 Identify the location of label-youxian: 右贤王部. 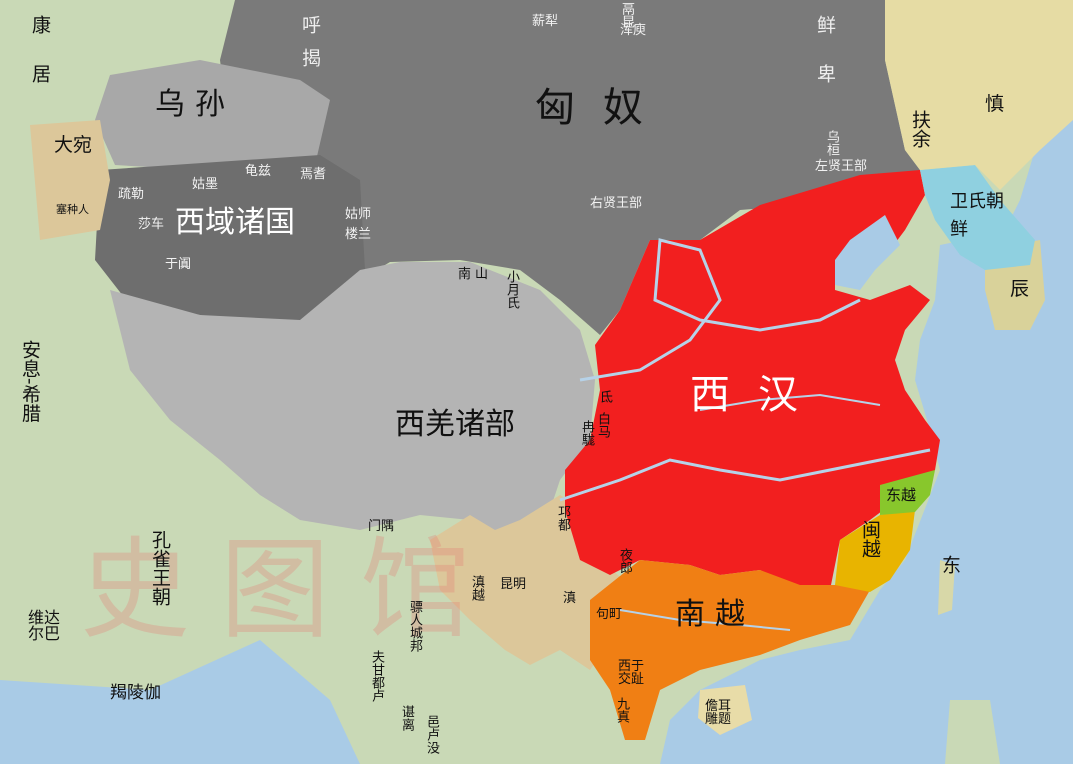
(616, 203).